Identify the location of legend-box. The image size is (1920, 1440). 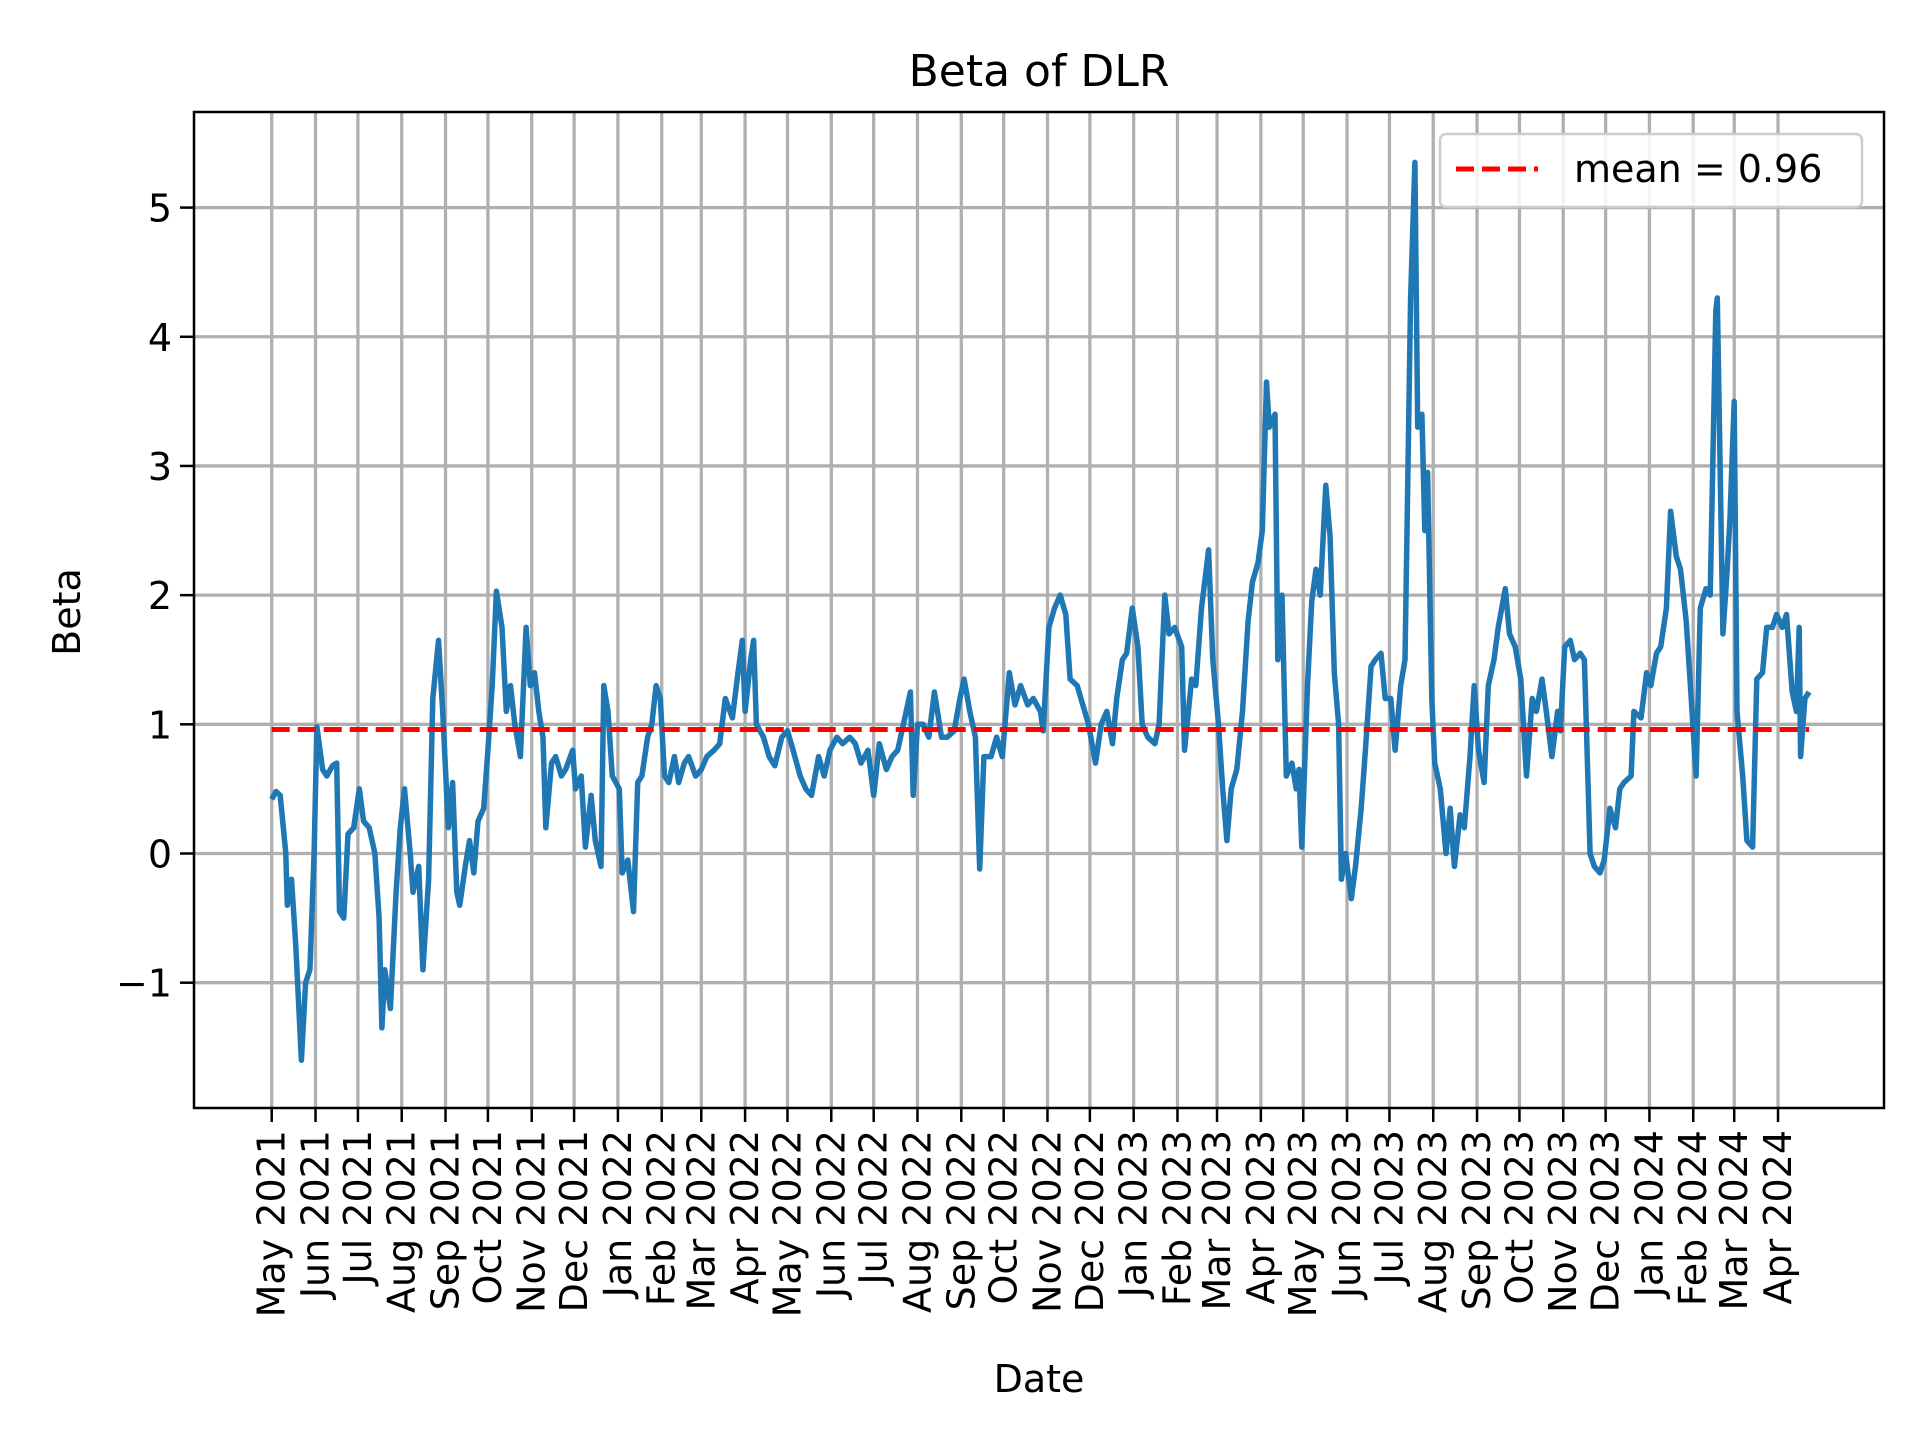
(1651, 170).